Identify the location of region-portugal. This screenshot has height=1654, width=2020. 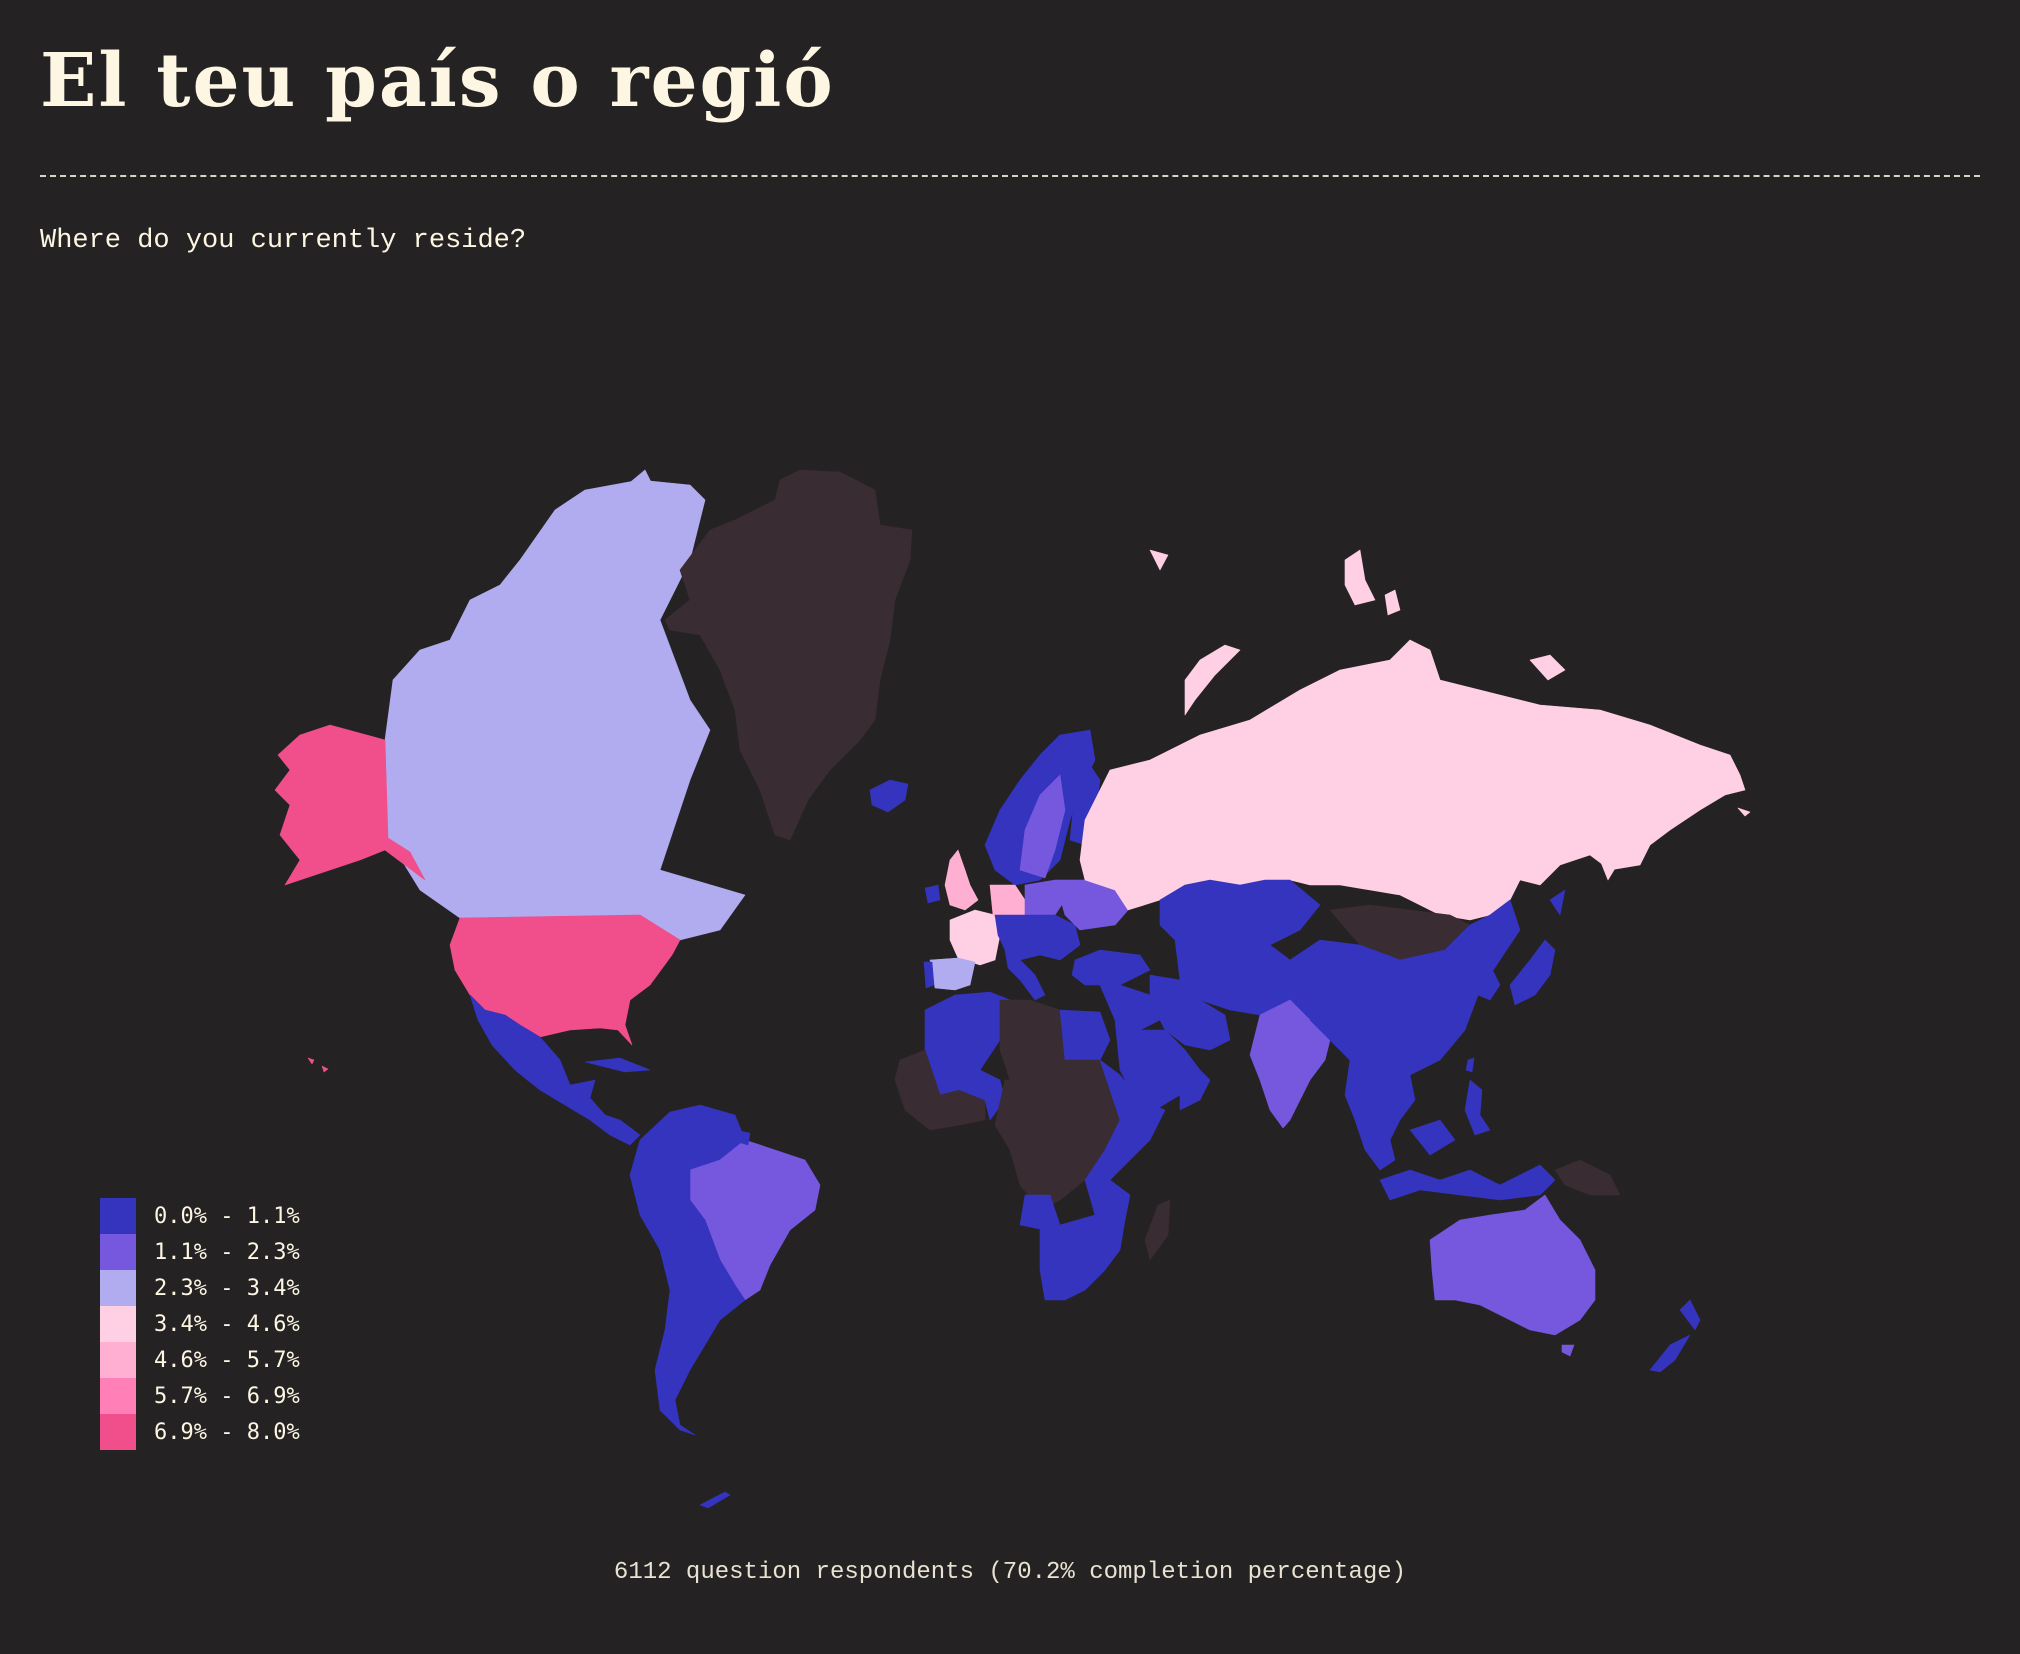
(929, 975).